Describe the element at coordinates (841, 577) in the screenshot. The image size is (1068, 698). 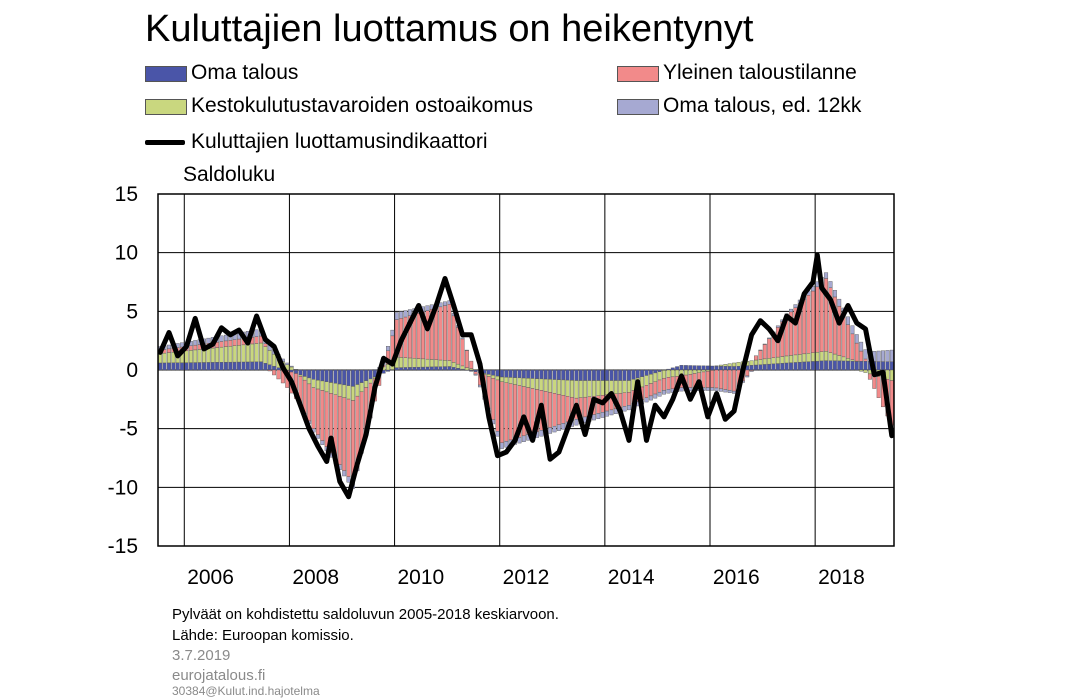
I see `x-tick-label: 2018` at that location.